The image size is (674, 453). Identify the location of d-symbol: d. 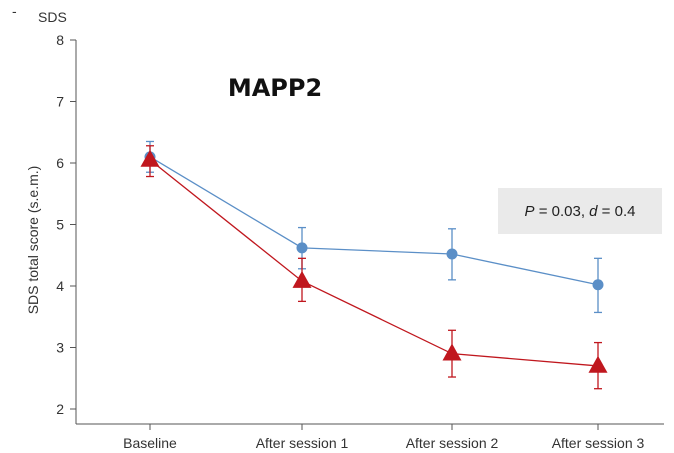
(593, 211).